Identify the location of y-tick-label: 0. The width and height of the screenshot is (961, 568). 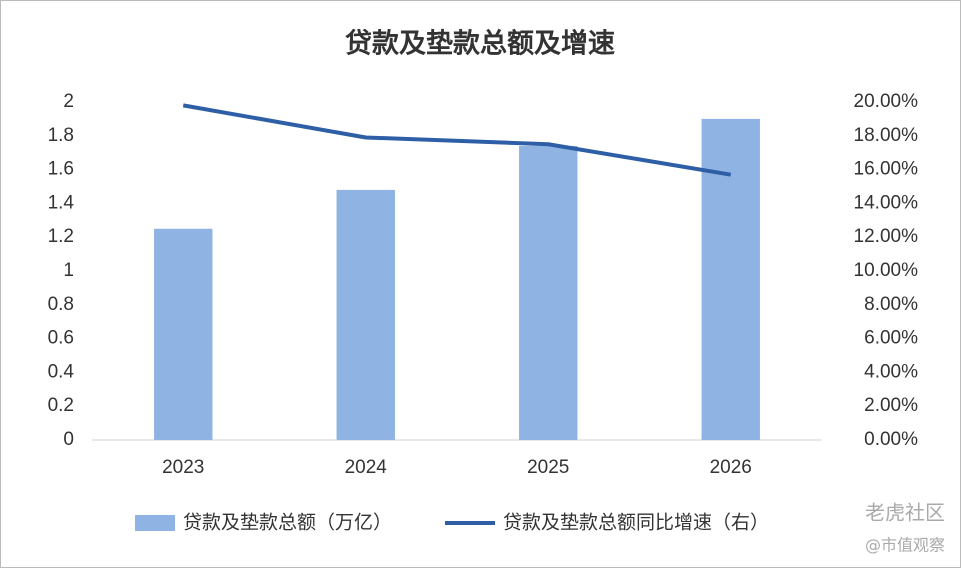
(68, 439).